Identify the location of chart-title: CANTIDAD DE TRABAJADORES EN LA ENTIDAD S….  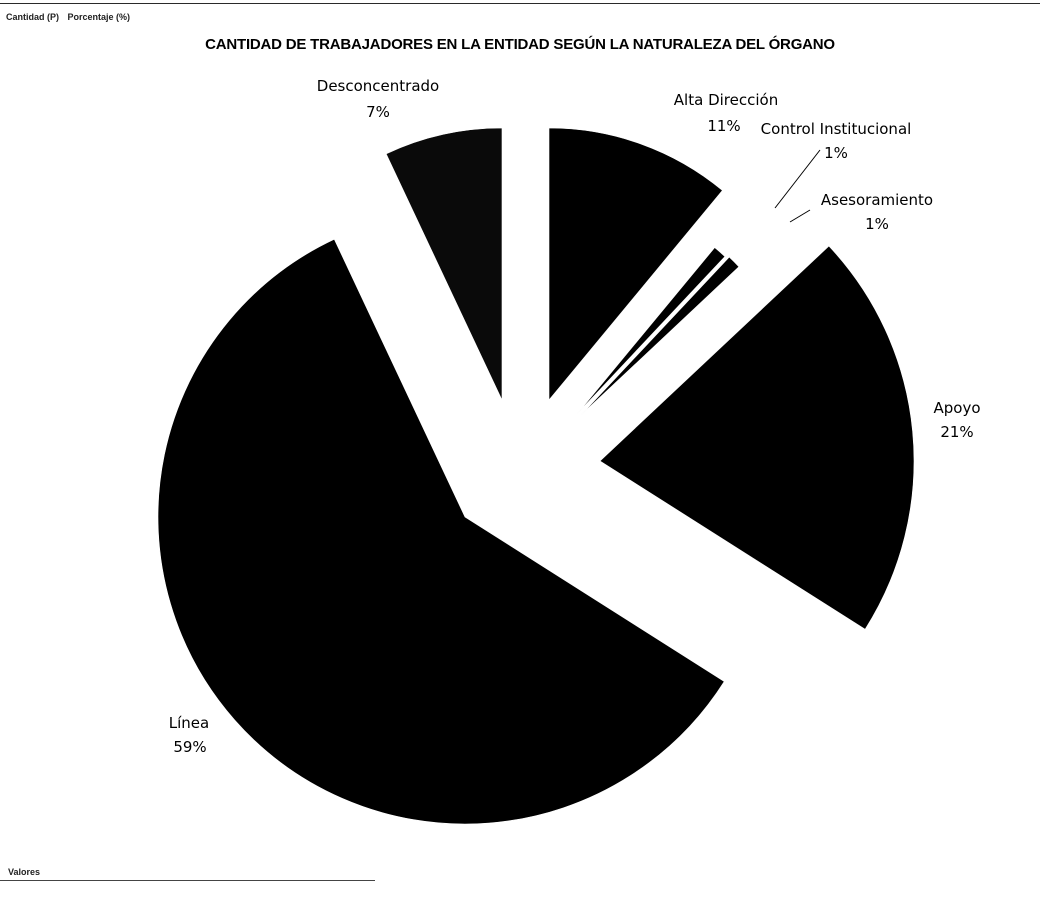
(520, 44).